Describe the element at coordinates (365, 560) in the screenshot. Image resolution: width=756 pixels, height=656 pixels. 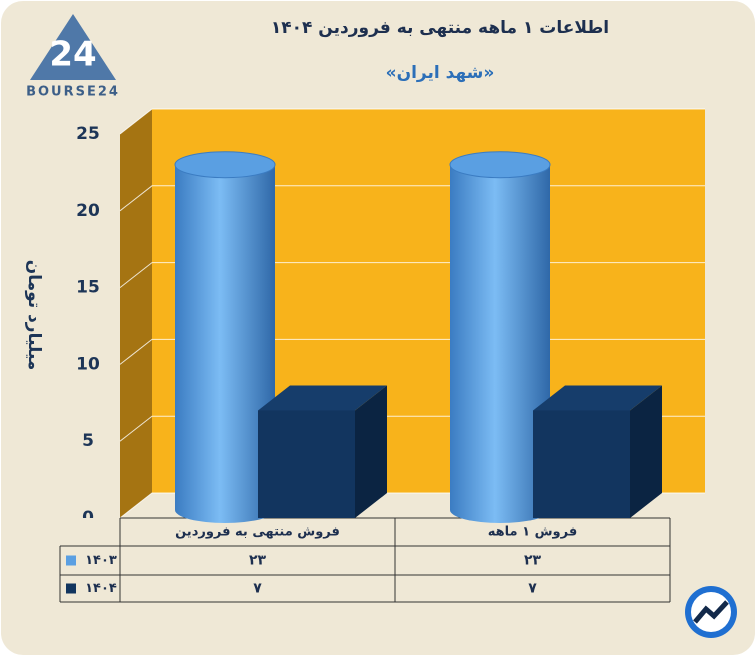
I see `table-bg` at that location.